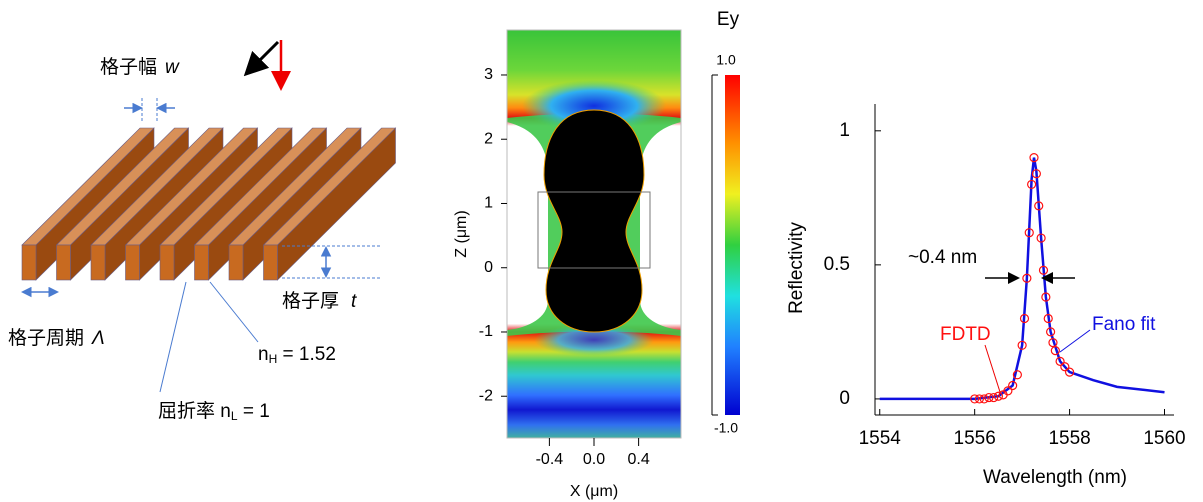 This screenshot has height=502, width=1203. What do you see at coordinates (965, 334) in the screenshot?
I see `legend-entry: FDTD` at bounding box center [965, 334].